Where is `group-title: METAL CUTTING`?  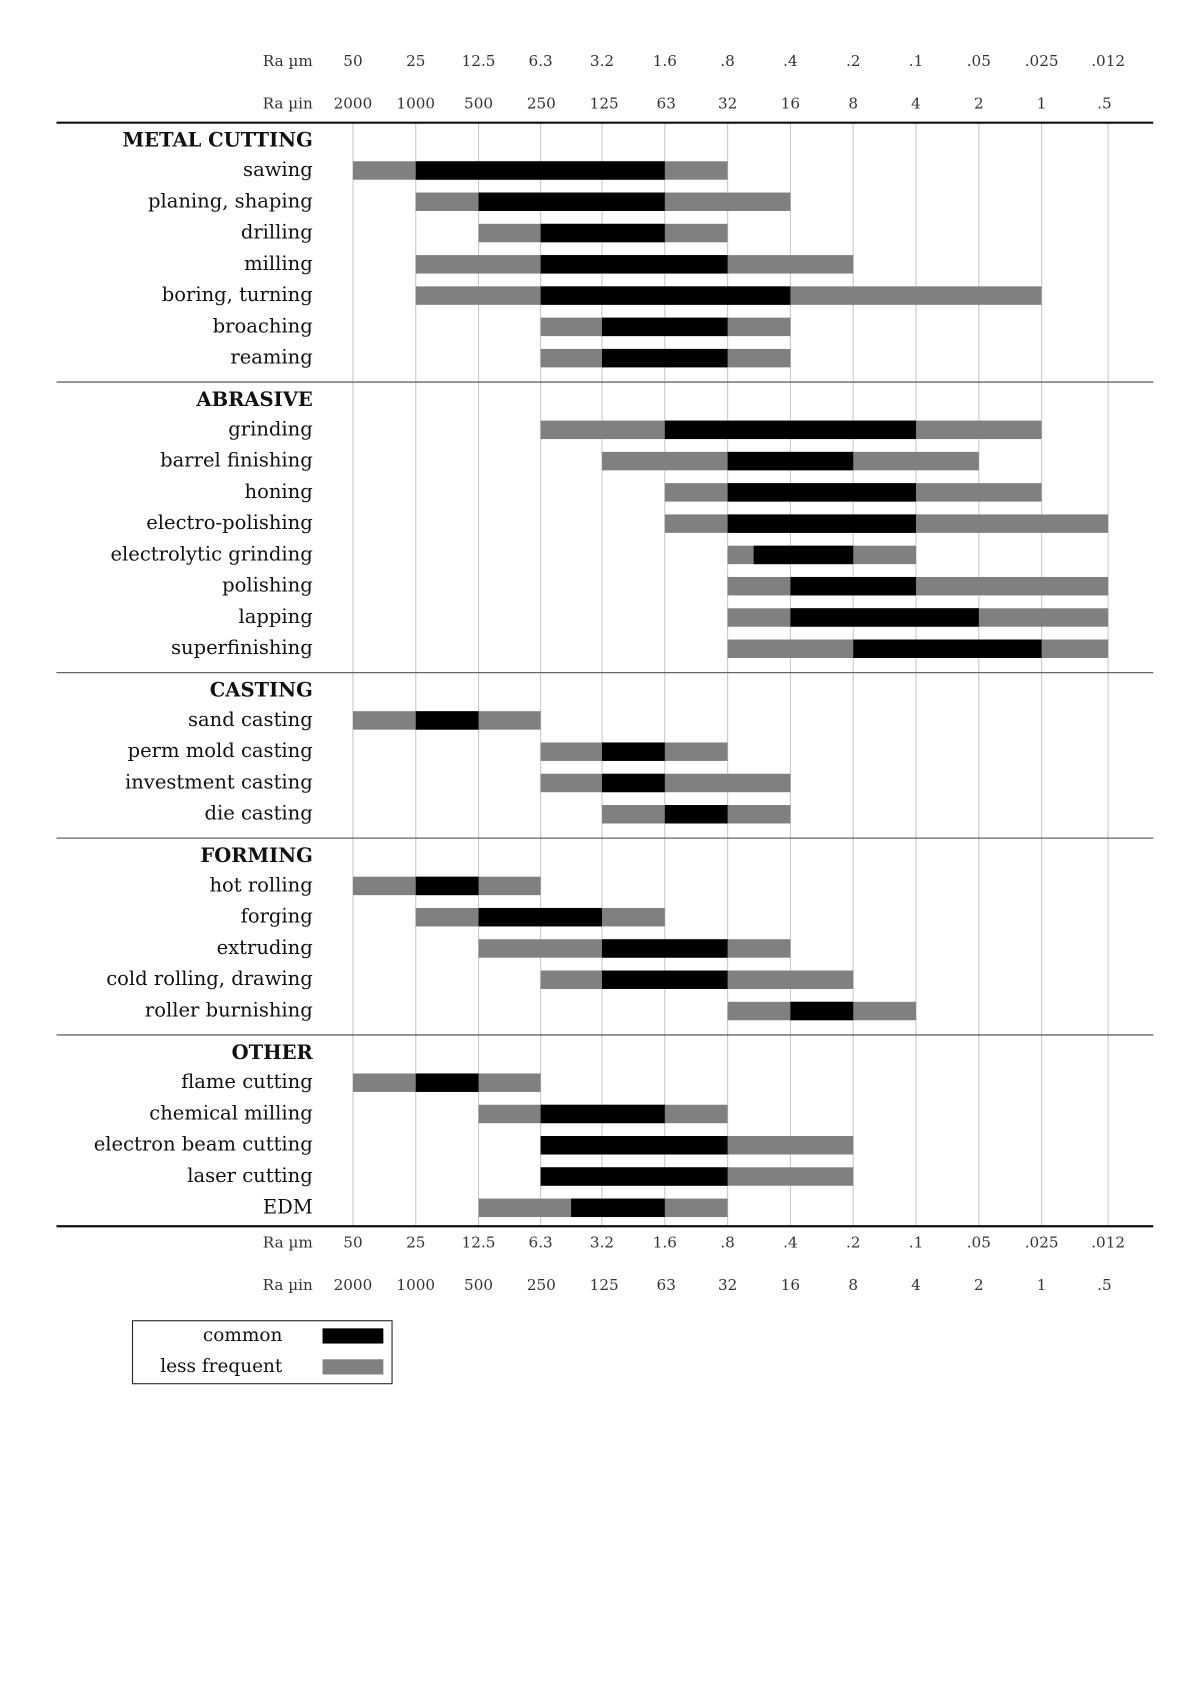 group-title: METAL CUTTING is located at coordinates (217, 140).